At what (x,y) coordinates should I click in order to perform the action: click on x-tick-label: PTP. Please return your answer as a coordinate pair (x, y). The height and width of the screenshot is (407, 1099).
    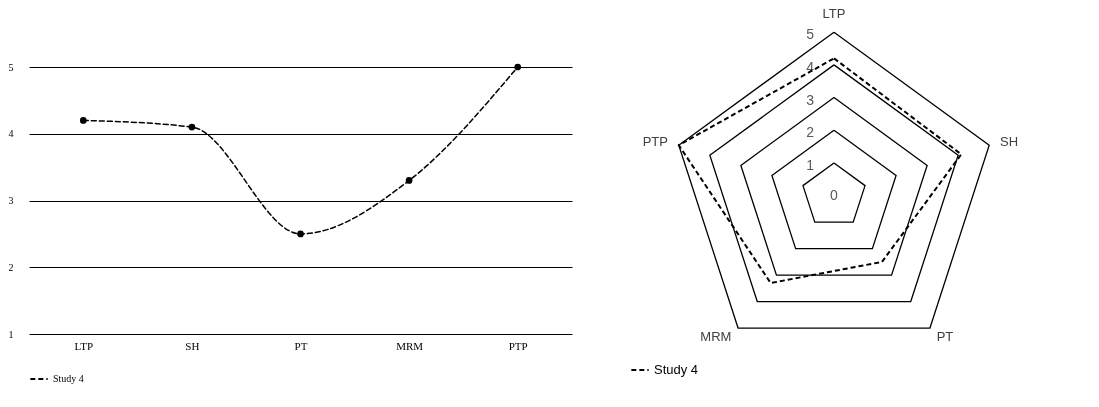
    Looking at the image, I should click on (518, 345).